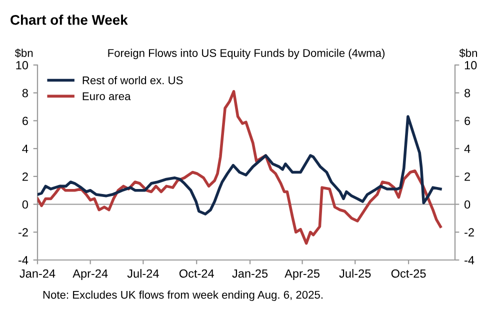 This screenshot has width=500, height=325. I want to click on y2-tick-label: -4, so click(469, 260).